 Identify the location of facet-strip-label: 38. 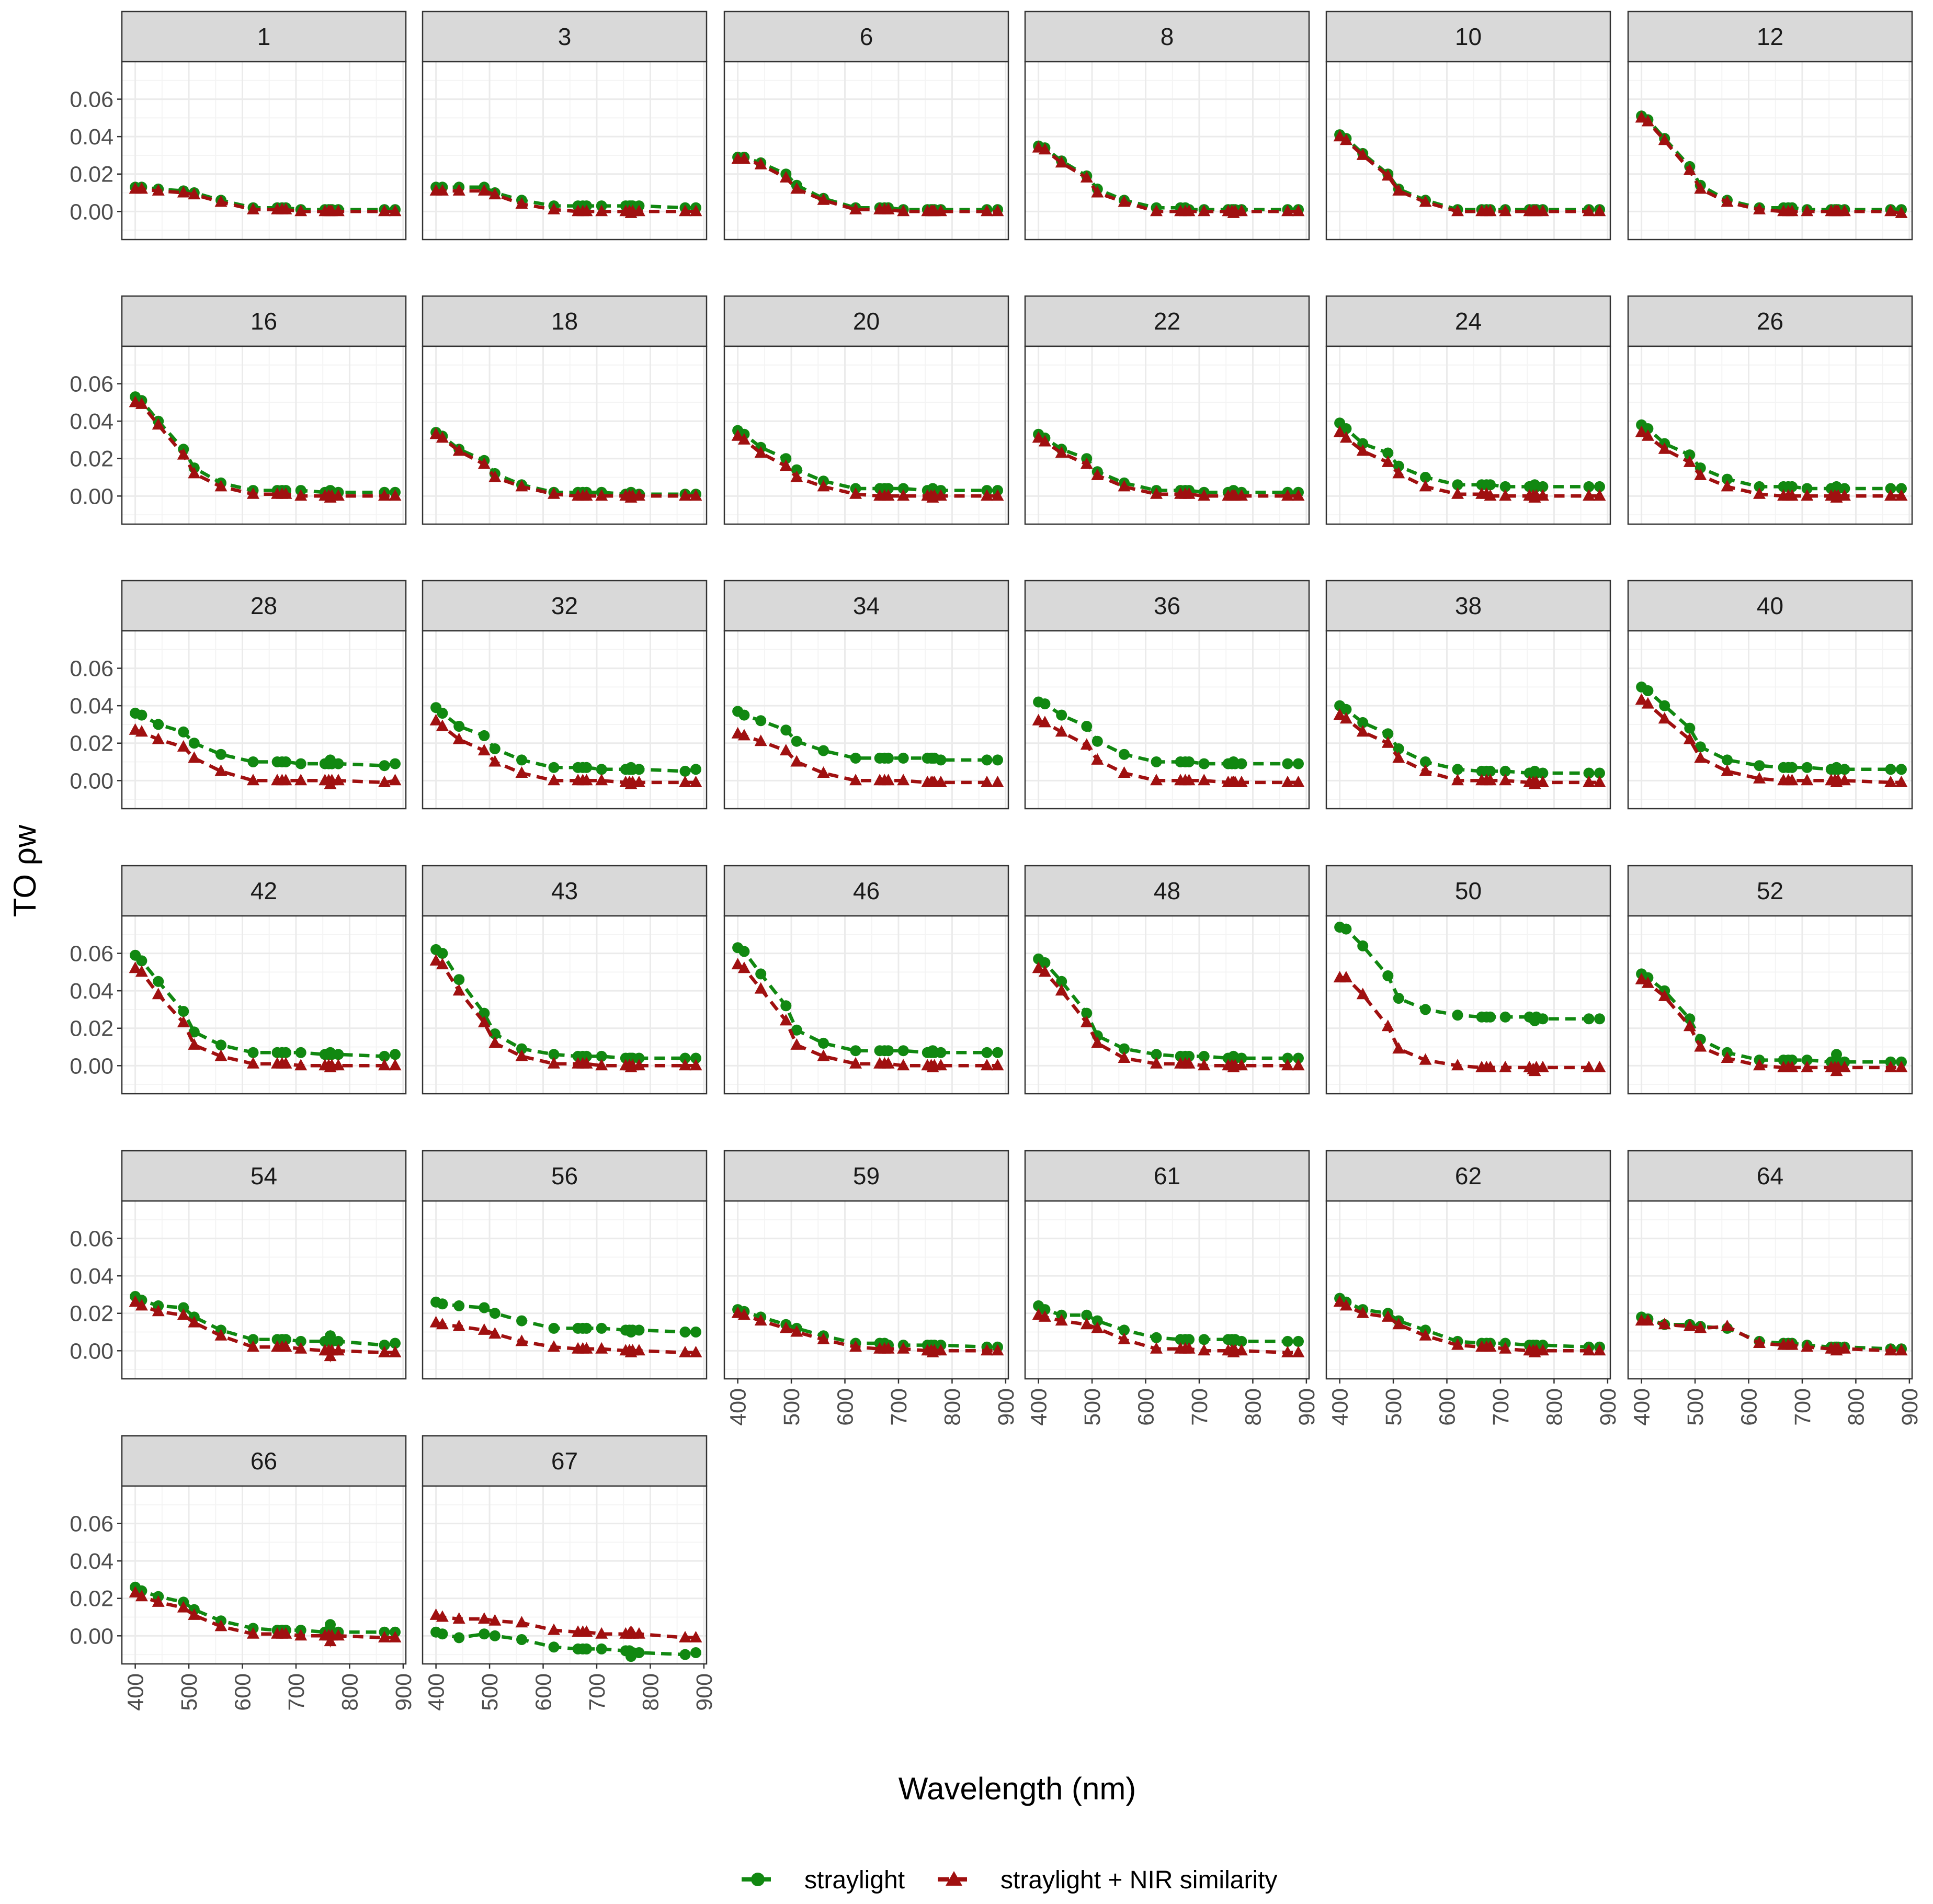
(1468, 606).